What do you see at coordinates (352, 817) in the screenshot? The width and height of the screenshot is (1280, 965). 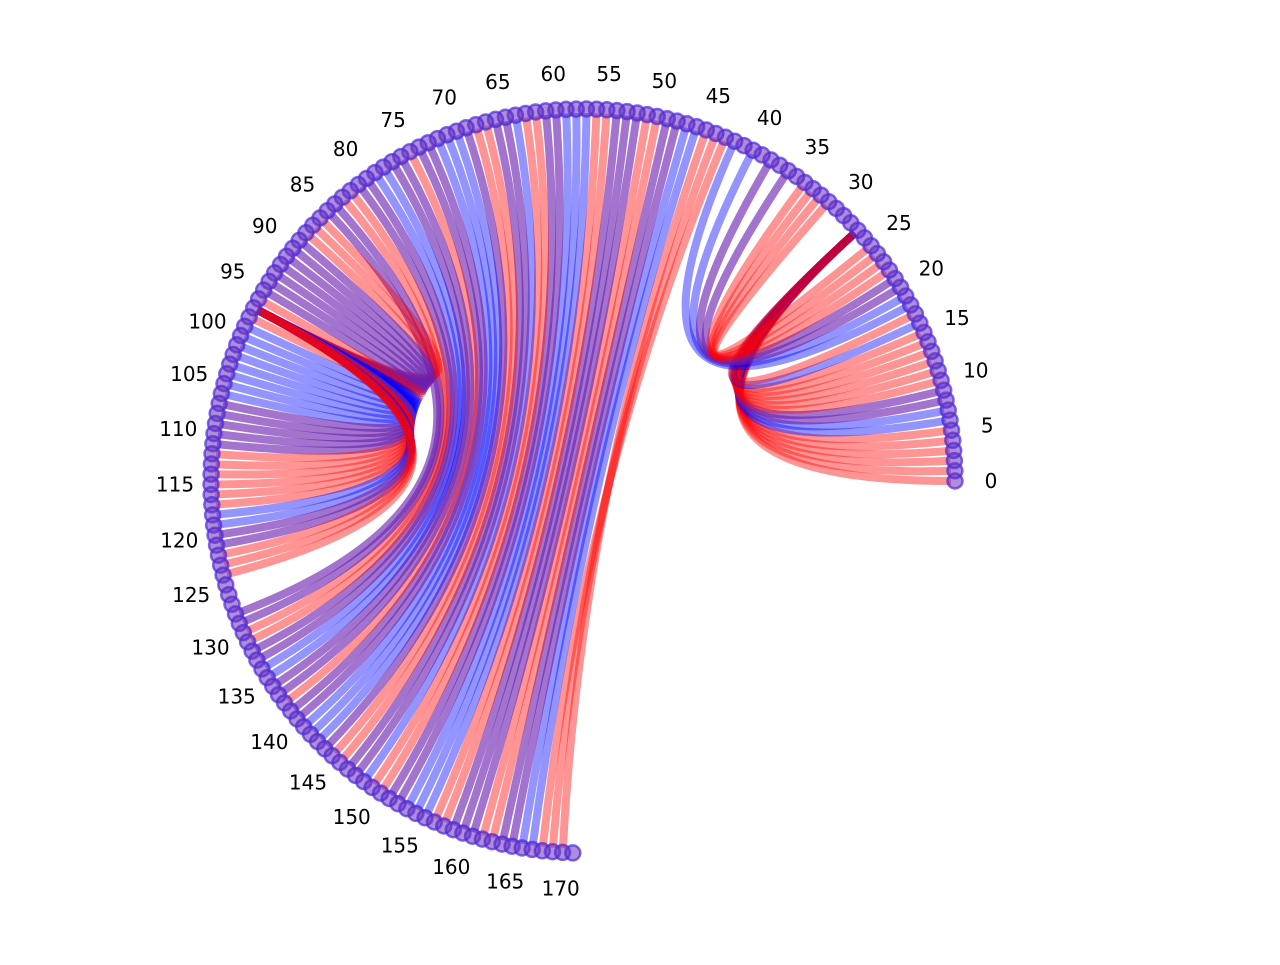 I see `tick-label-150: 150` at bounding box center [352, 817].